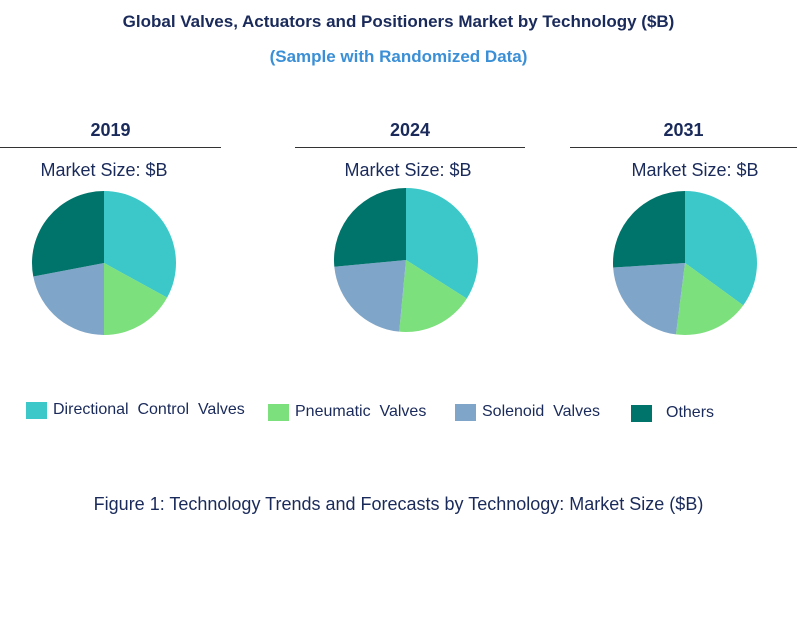  Describe the element at coordinates (410, 130) in the screenshot. I see `year-2024: 2024` at that location.